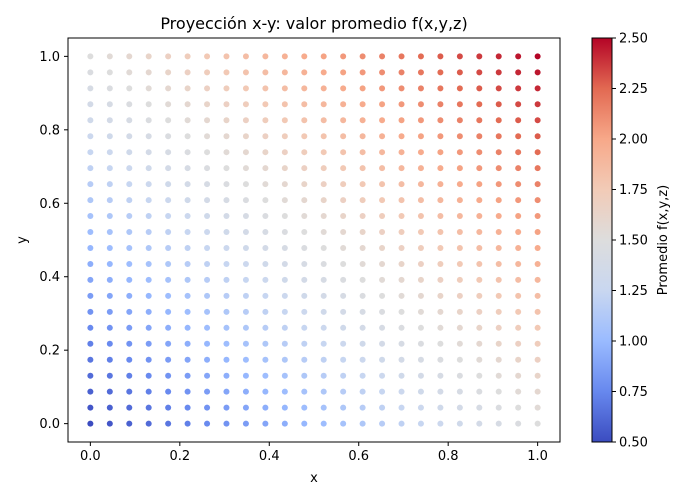 The width and height of the screenshot is (700, 500). I want to click on colorbar-tick-label: 0.50, so click(633, 443).